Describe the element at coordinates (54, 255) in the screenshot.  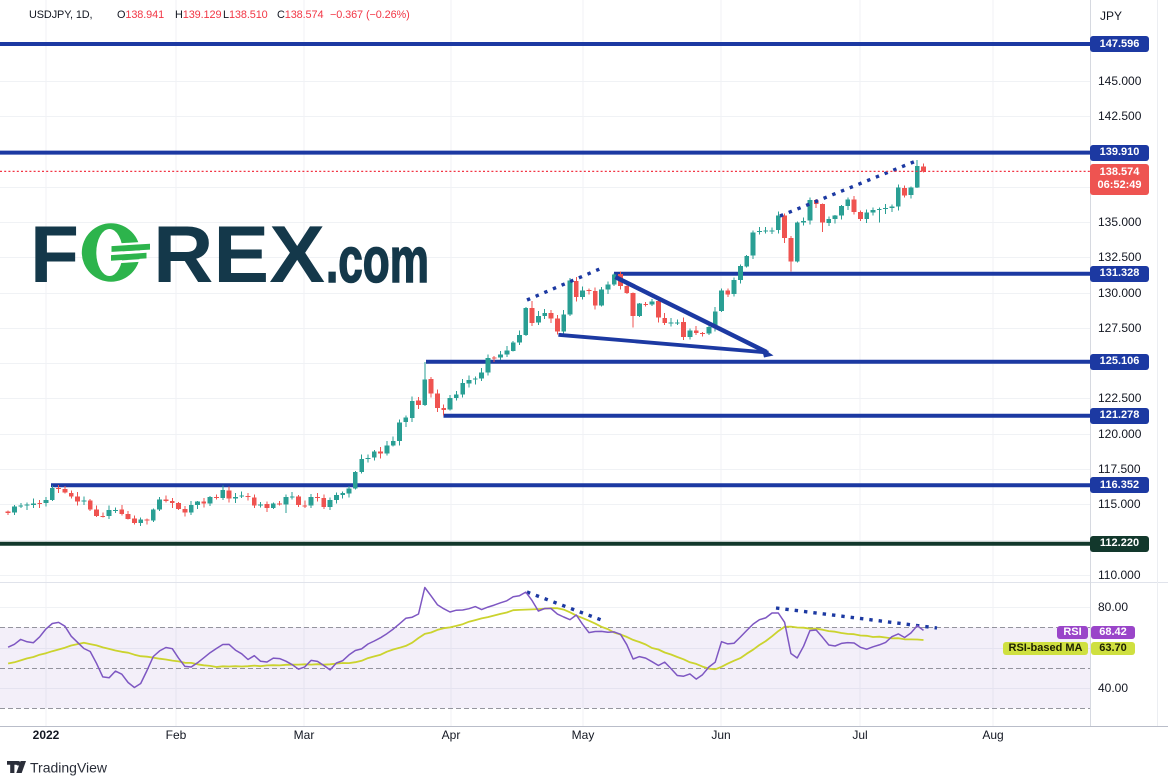
I see `svg-text: F` at that location.